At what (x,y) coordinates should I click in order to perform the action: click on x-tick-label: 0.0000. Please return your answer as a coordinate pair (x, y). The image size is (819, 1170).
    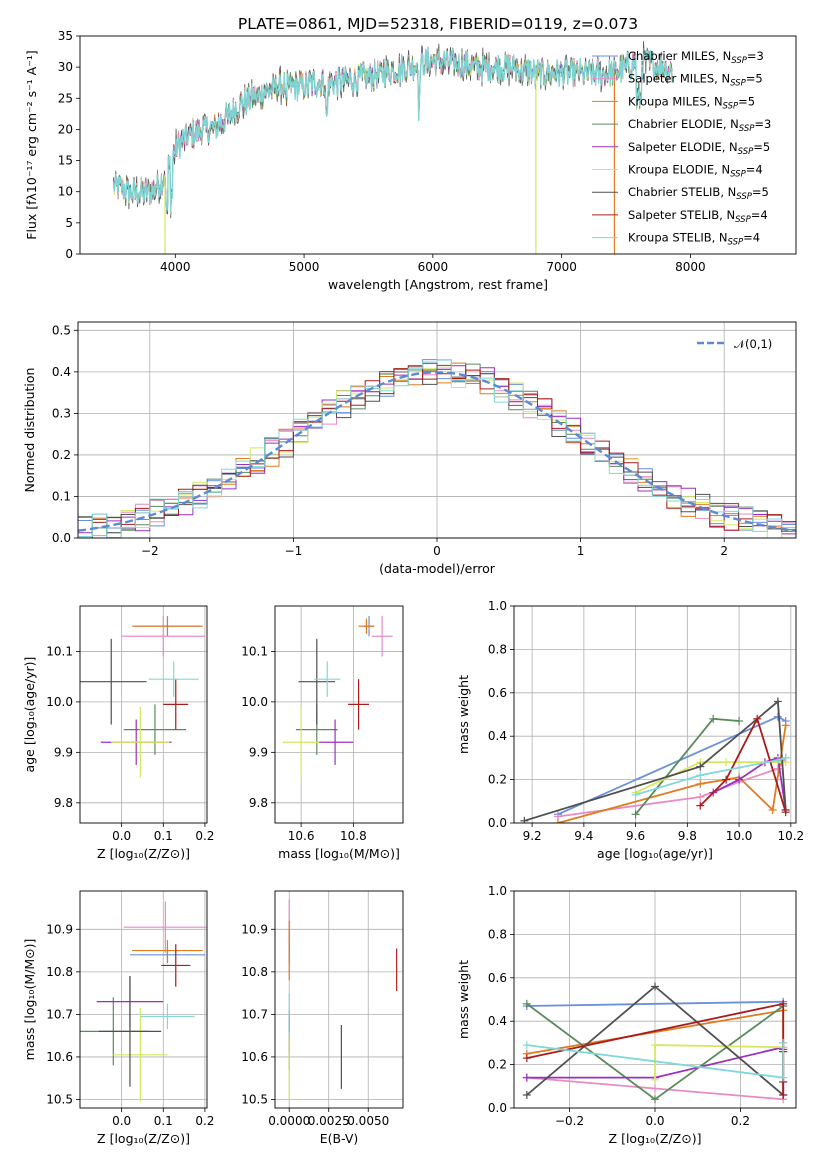
    Looking at the image, I should click on (289, 1121).